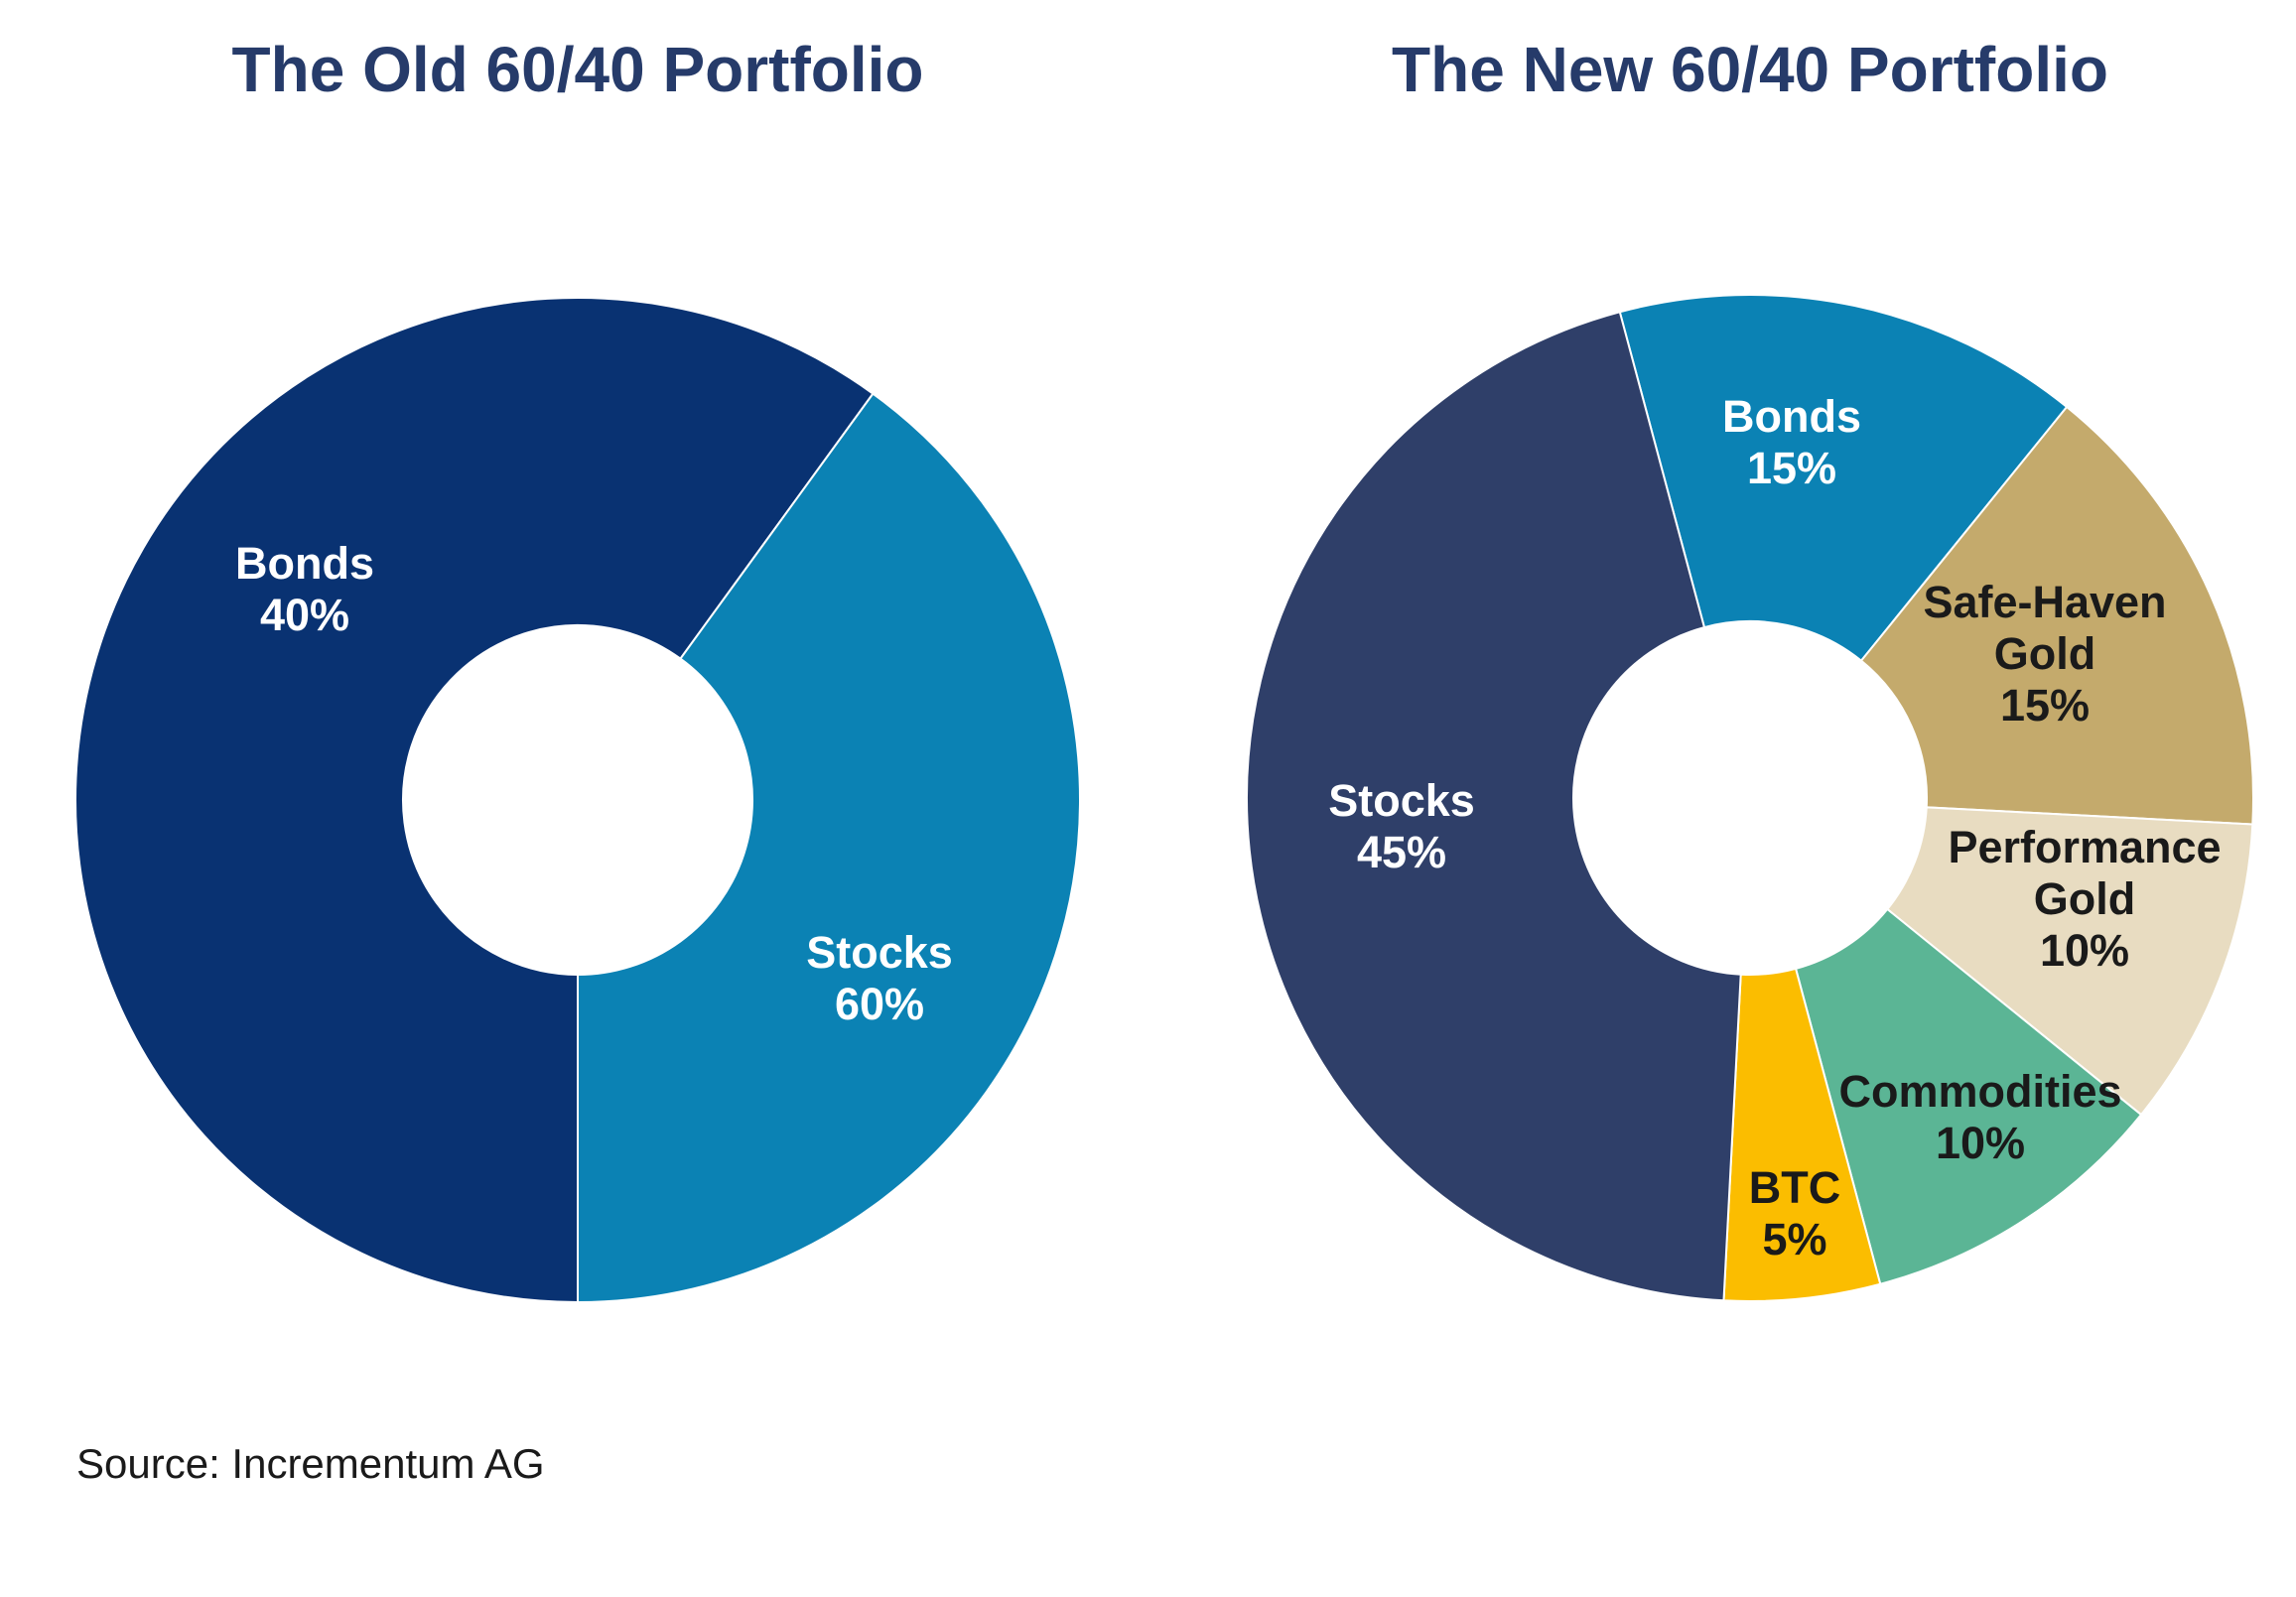 Image resolution: width=2296 pixels, height=1597 pixels. I want to click on new-portfolio-title: The New 60/40 Portfolio, so click(1750, 69).